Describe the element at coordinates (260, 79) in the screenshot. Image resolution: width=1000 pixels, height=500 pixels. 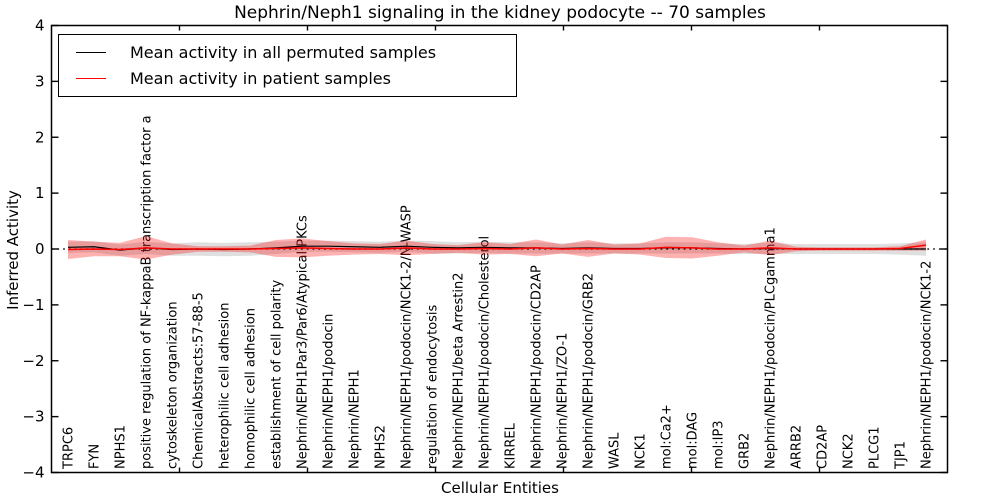
I see `legend-entry-label: Mean activity in patient samples` at that location.